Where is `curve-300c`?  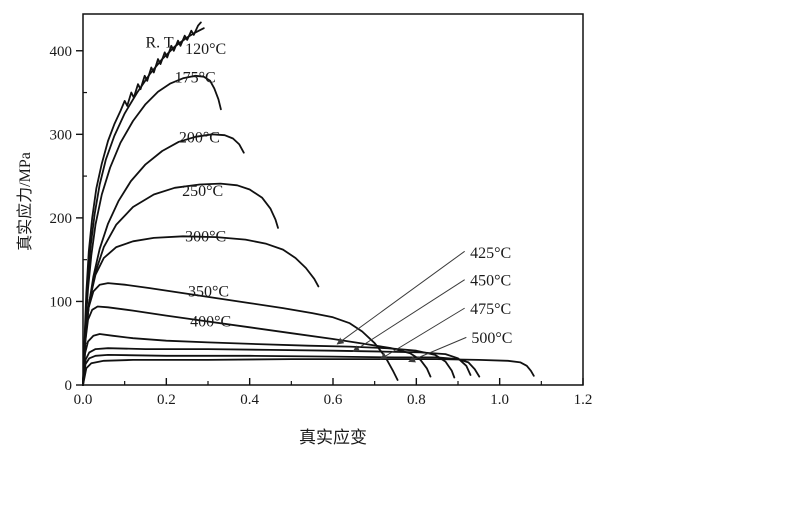 curve-300c is located at coordinates (201, 310).